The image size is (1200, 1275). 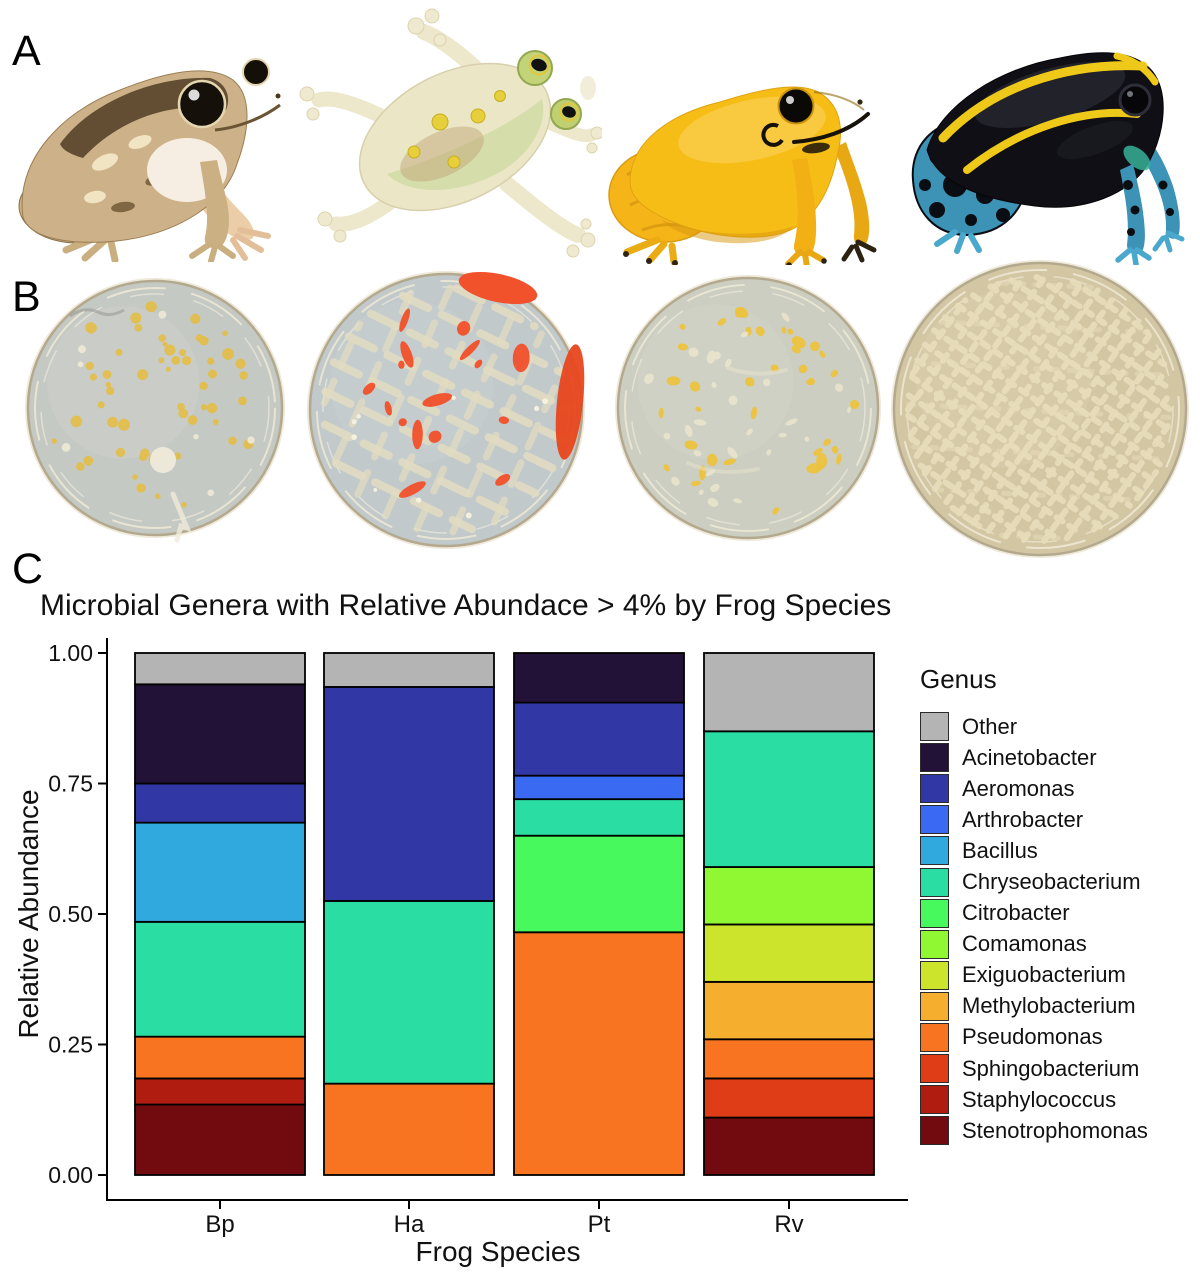 What do you see at coordinates (409, 1224) in the screenshot?
I see `x-tick-label: Ha` at bounding box center [409, 1224].